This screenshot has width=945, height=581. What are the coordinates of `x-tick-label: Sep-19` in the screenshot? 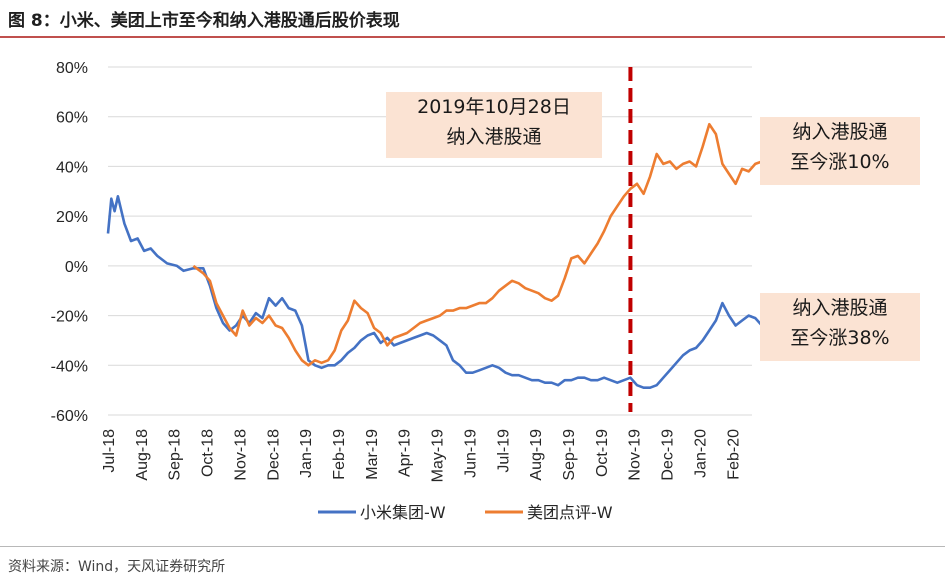 It's located at (569, 455).